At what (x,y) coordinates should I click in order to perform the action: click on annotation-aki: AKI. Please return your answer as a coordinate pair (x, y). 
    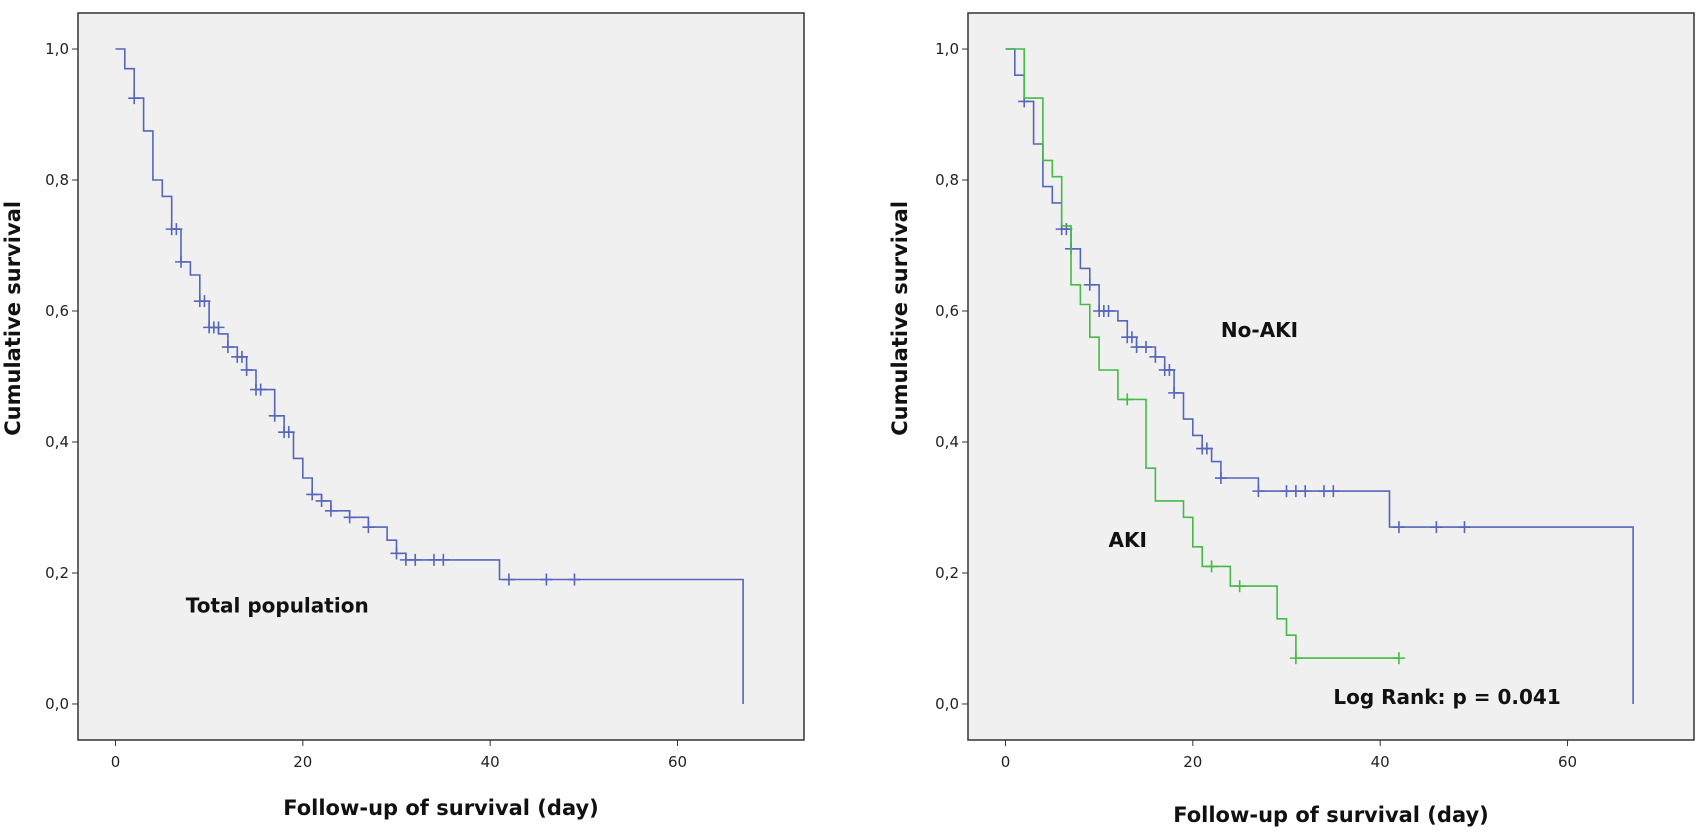
    Looking at the image, I should click on (1128, 540).